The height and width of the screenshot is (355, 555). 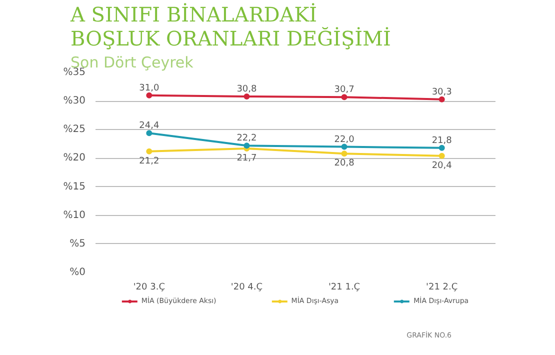 I want to click on data-label: 22,0, so click(x=344, y=139).